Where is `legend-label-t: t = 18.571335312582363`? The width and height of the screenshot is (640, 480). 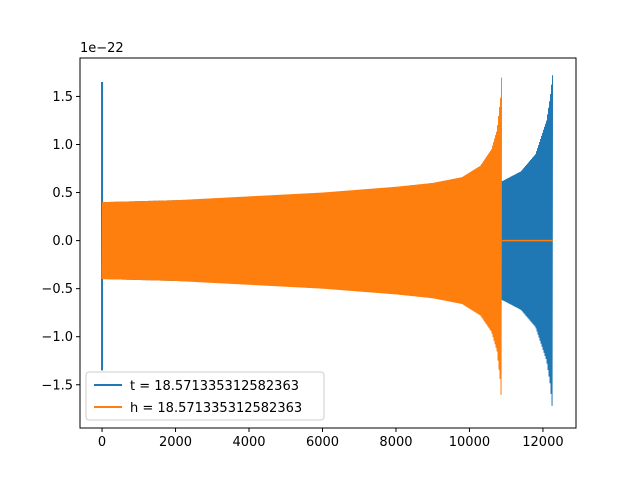 legend-label-t: t = 18.571335312582363 is located at coordinates (214, 386).